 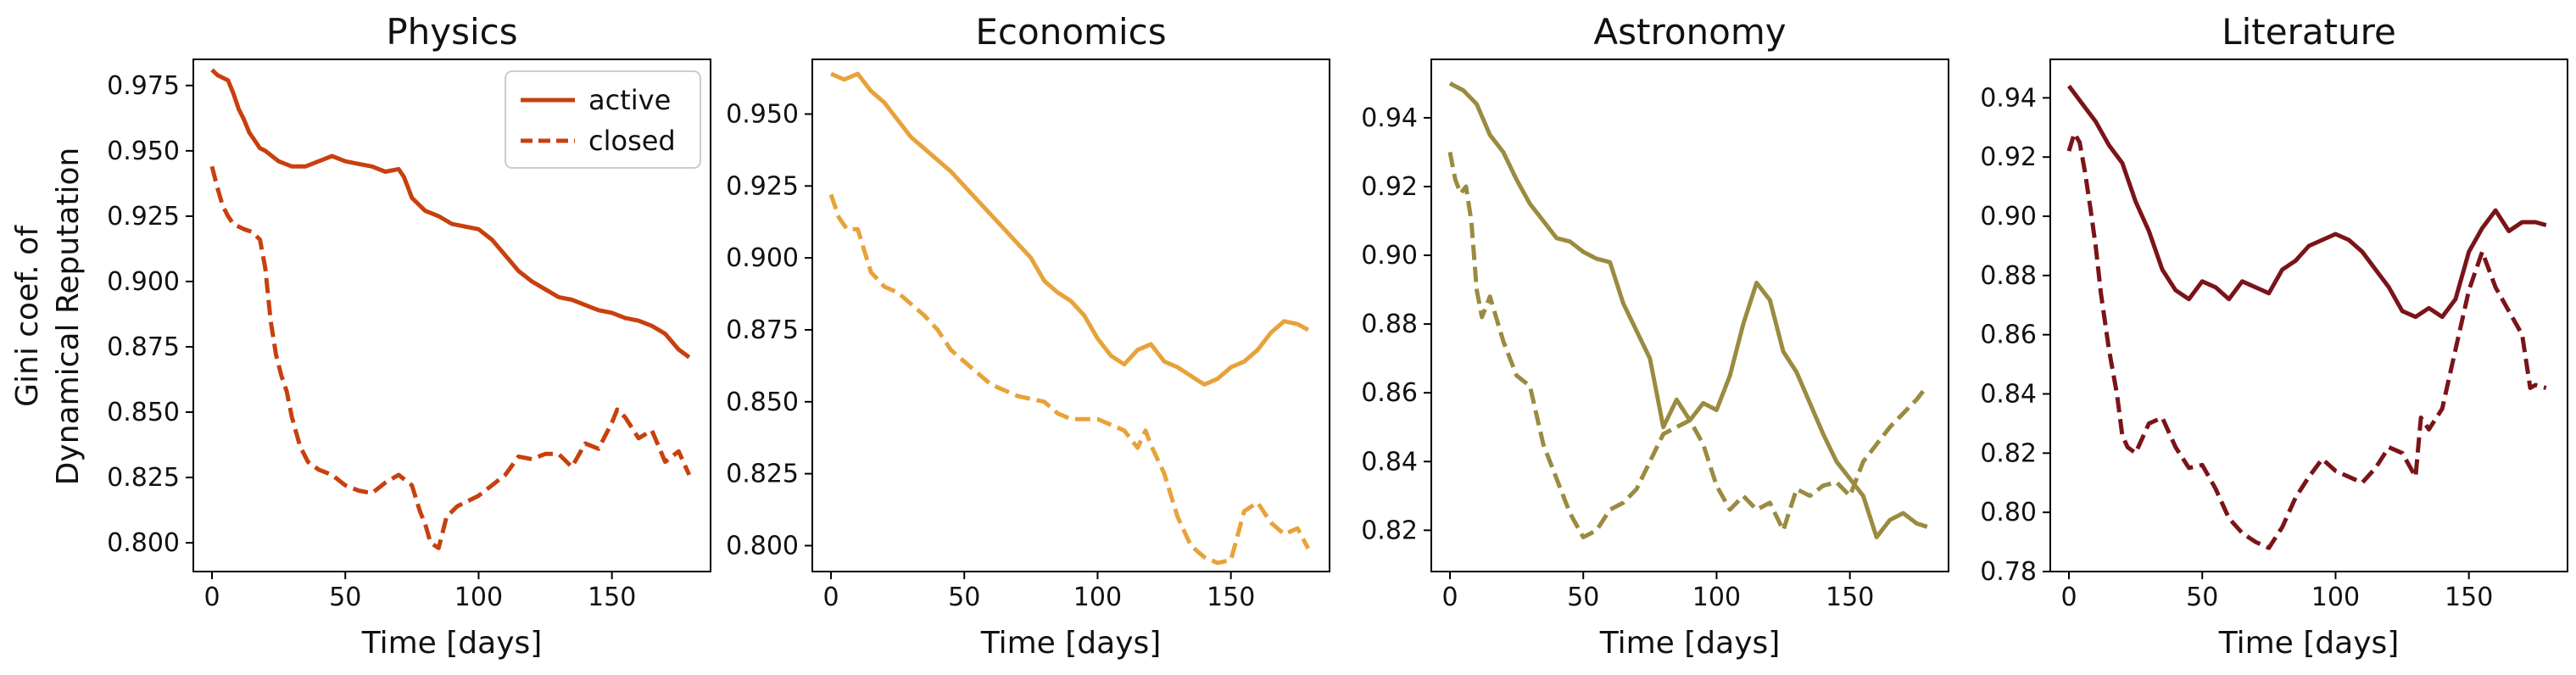 I want to click on y-tick-label: 0.80, so click(x=2008, y=512).